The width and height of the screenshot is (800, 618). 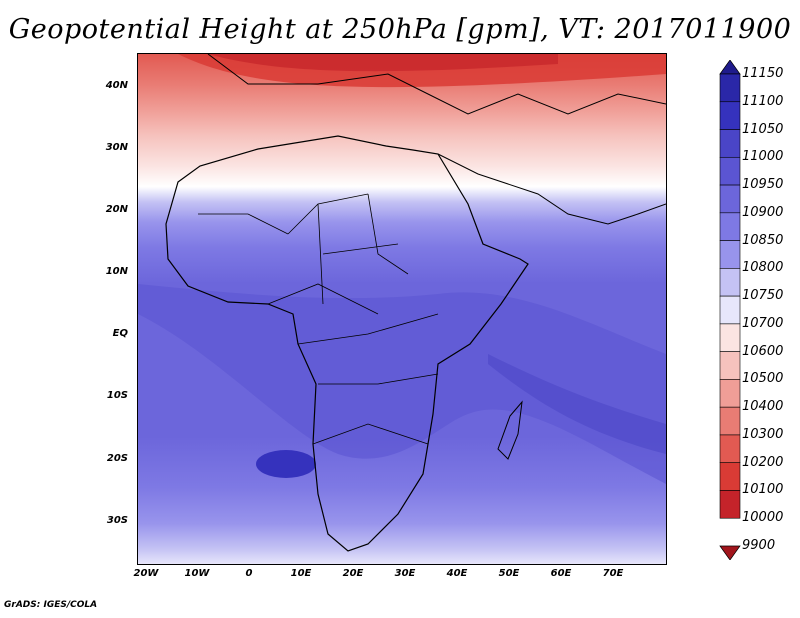 I want to click on colorbar-level-label: 11000, so click(x=763, y=157).